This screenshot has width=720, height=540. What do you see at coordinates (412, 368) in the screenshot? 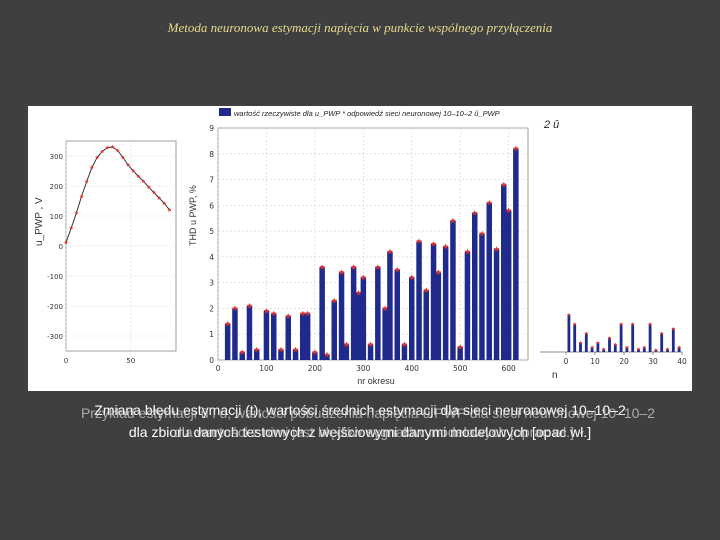
I see `middle-x-tick-label: 400` at bounding box center [412, 368].